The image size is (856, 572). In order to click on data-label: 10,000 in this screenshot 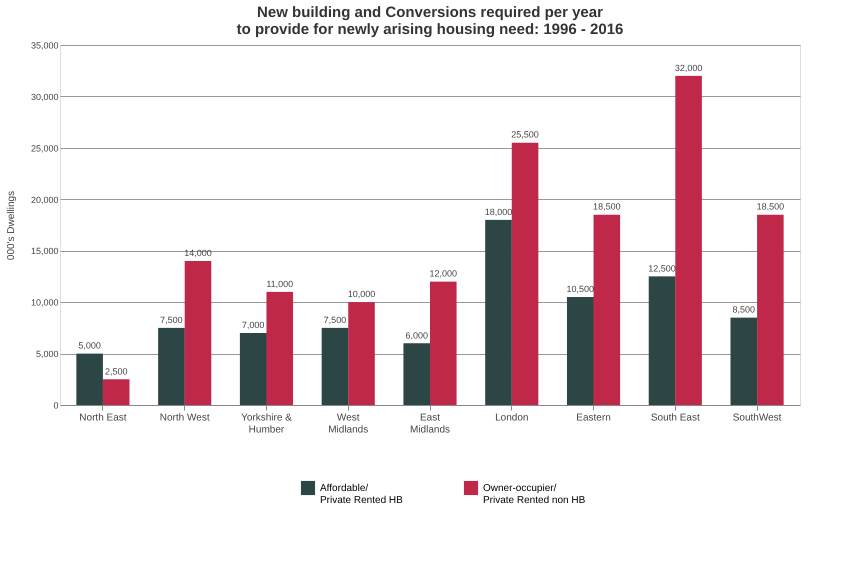, I will do `click(362, 294)`.